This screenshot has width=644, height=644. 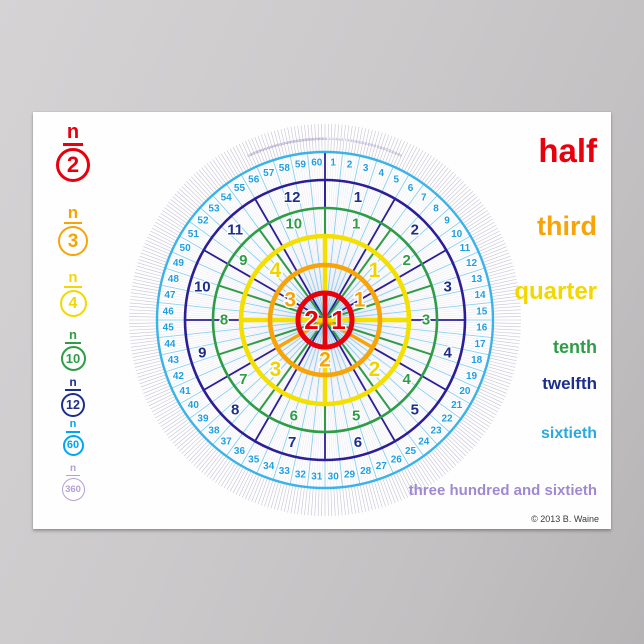 What do you see at coordinates (73, 358) in the screenshot?
I see `fraction-denominator-circle: 10` at bounding box center [73, 358].